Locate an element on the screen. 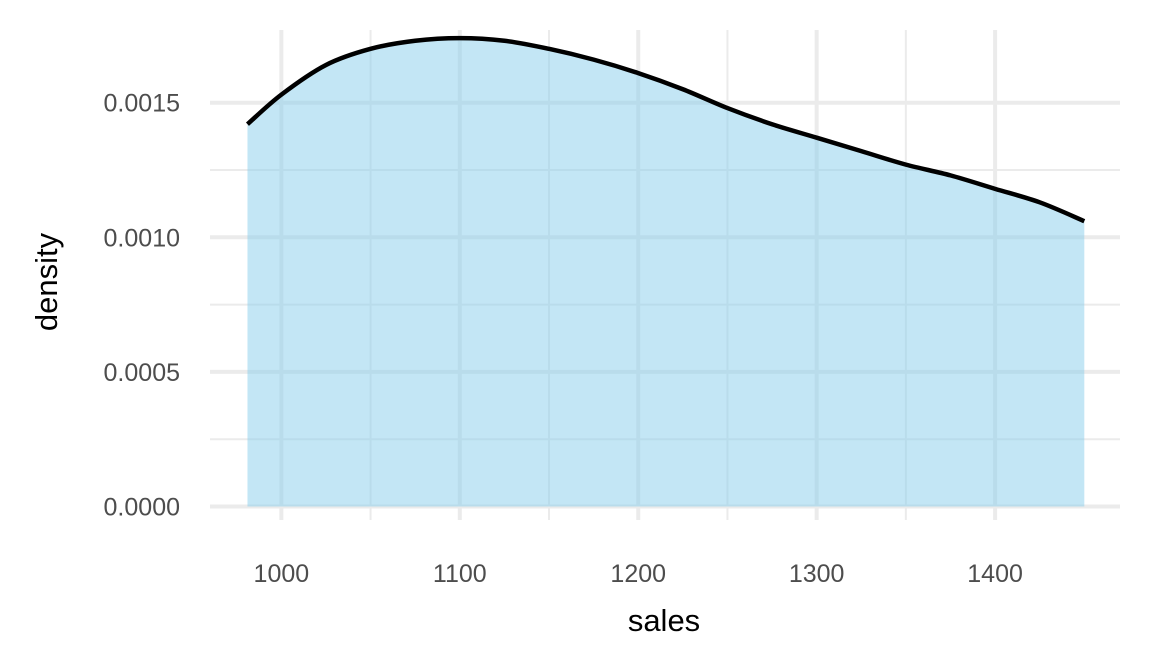  y-tick-label: 0.0015 is located at coordinates (142, 104).